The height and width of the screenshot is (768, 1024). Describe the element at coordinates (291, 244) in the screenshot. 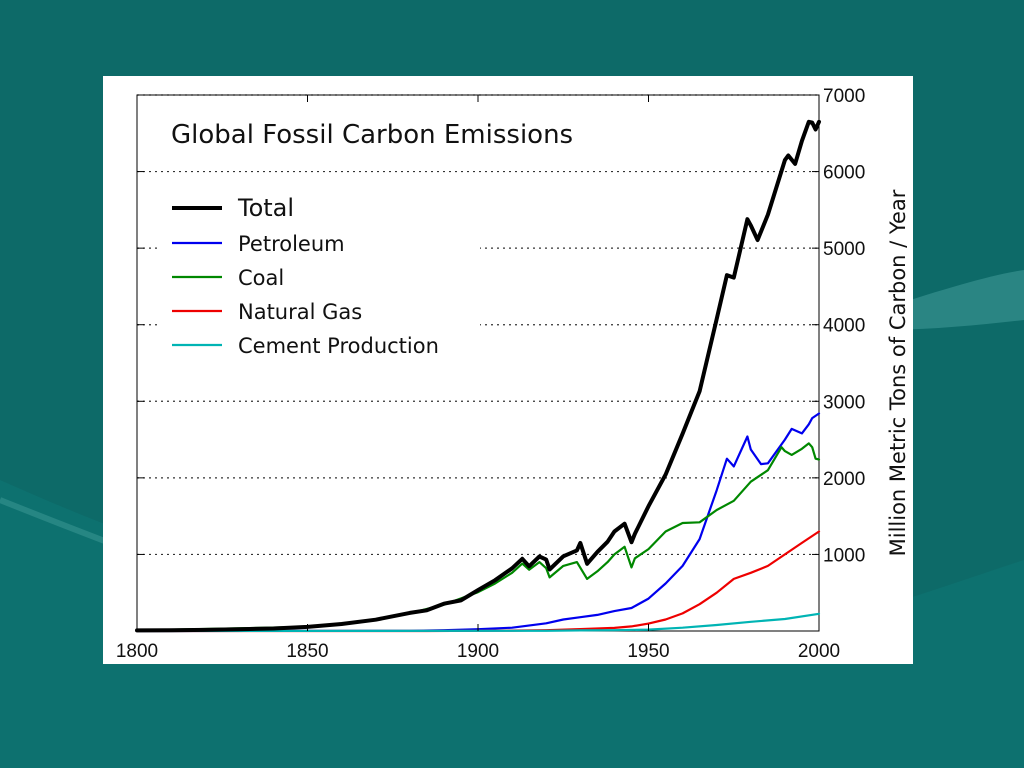

I see `legend-label-petroleum: Petroleum` at that location.